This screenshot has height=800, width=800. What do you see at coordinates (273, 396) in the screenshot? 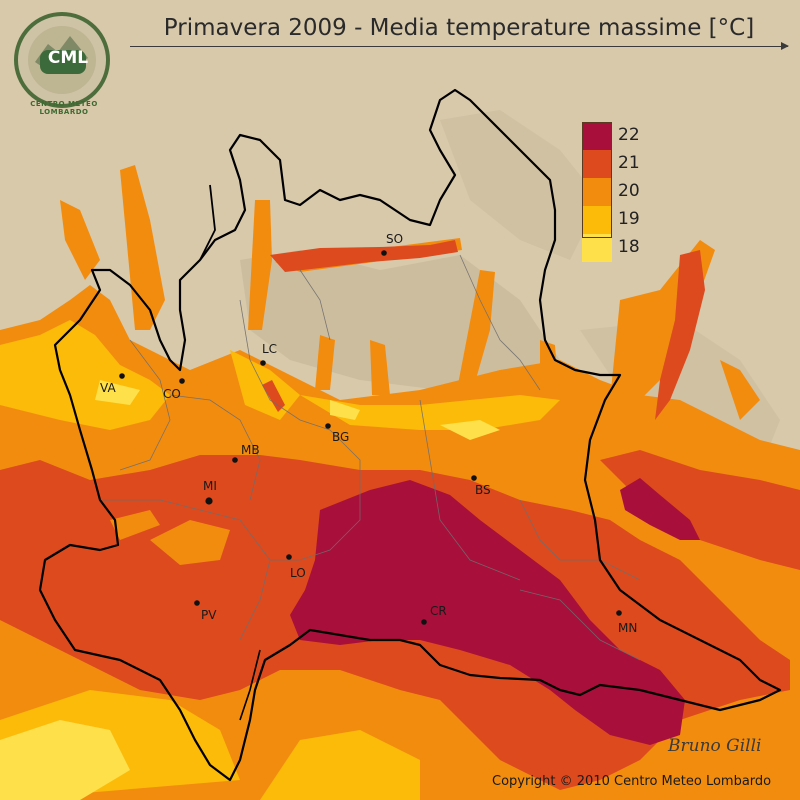
I see `band-21-lecco` at bounding box center [273, 396].